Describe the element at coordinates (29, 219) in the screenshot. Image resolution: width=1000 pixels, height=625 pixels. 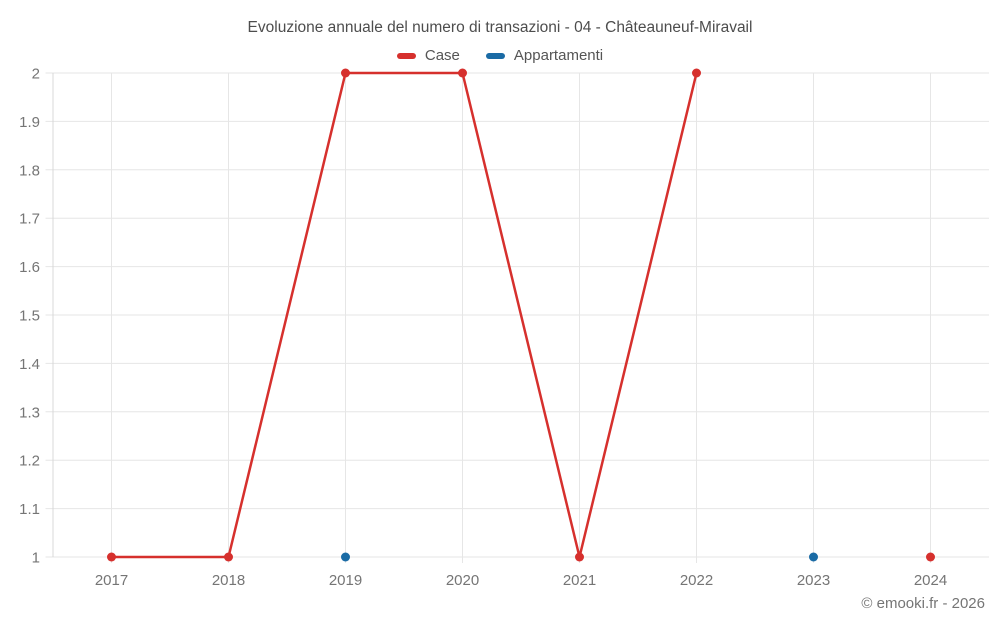
I see `y-tick-label: 1.7` at that location.